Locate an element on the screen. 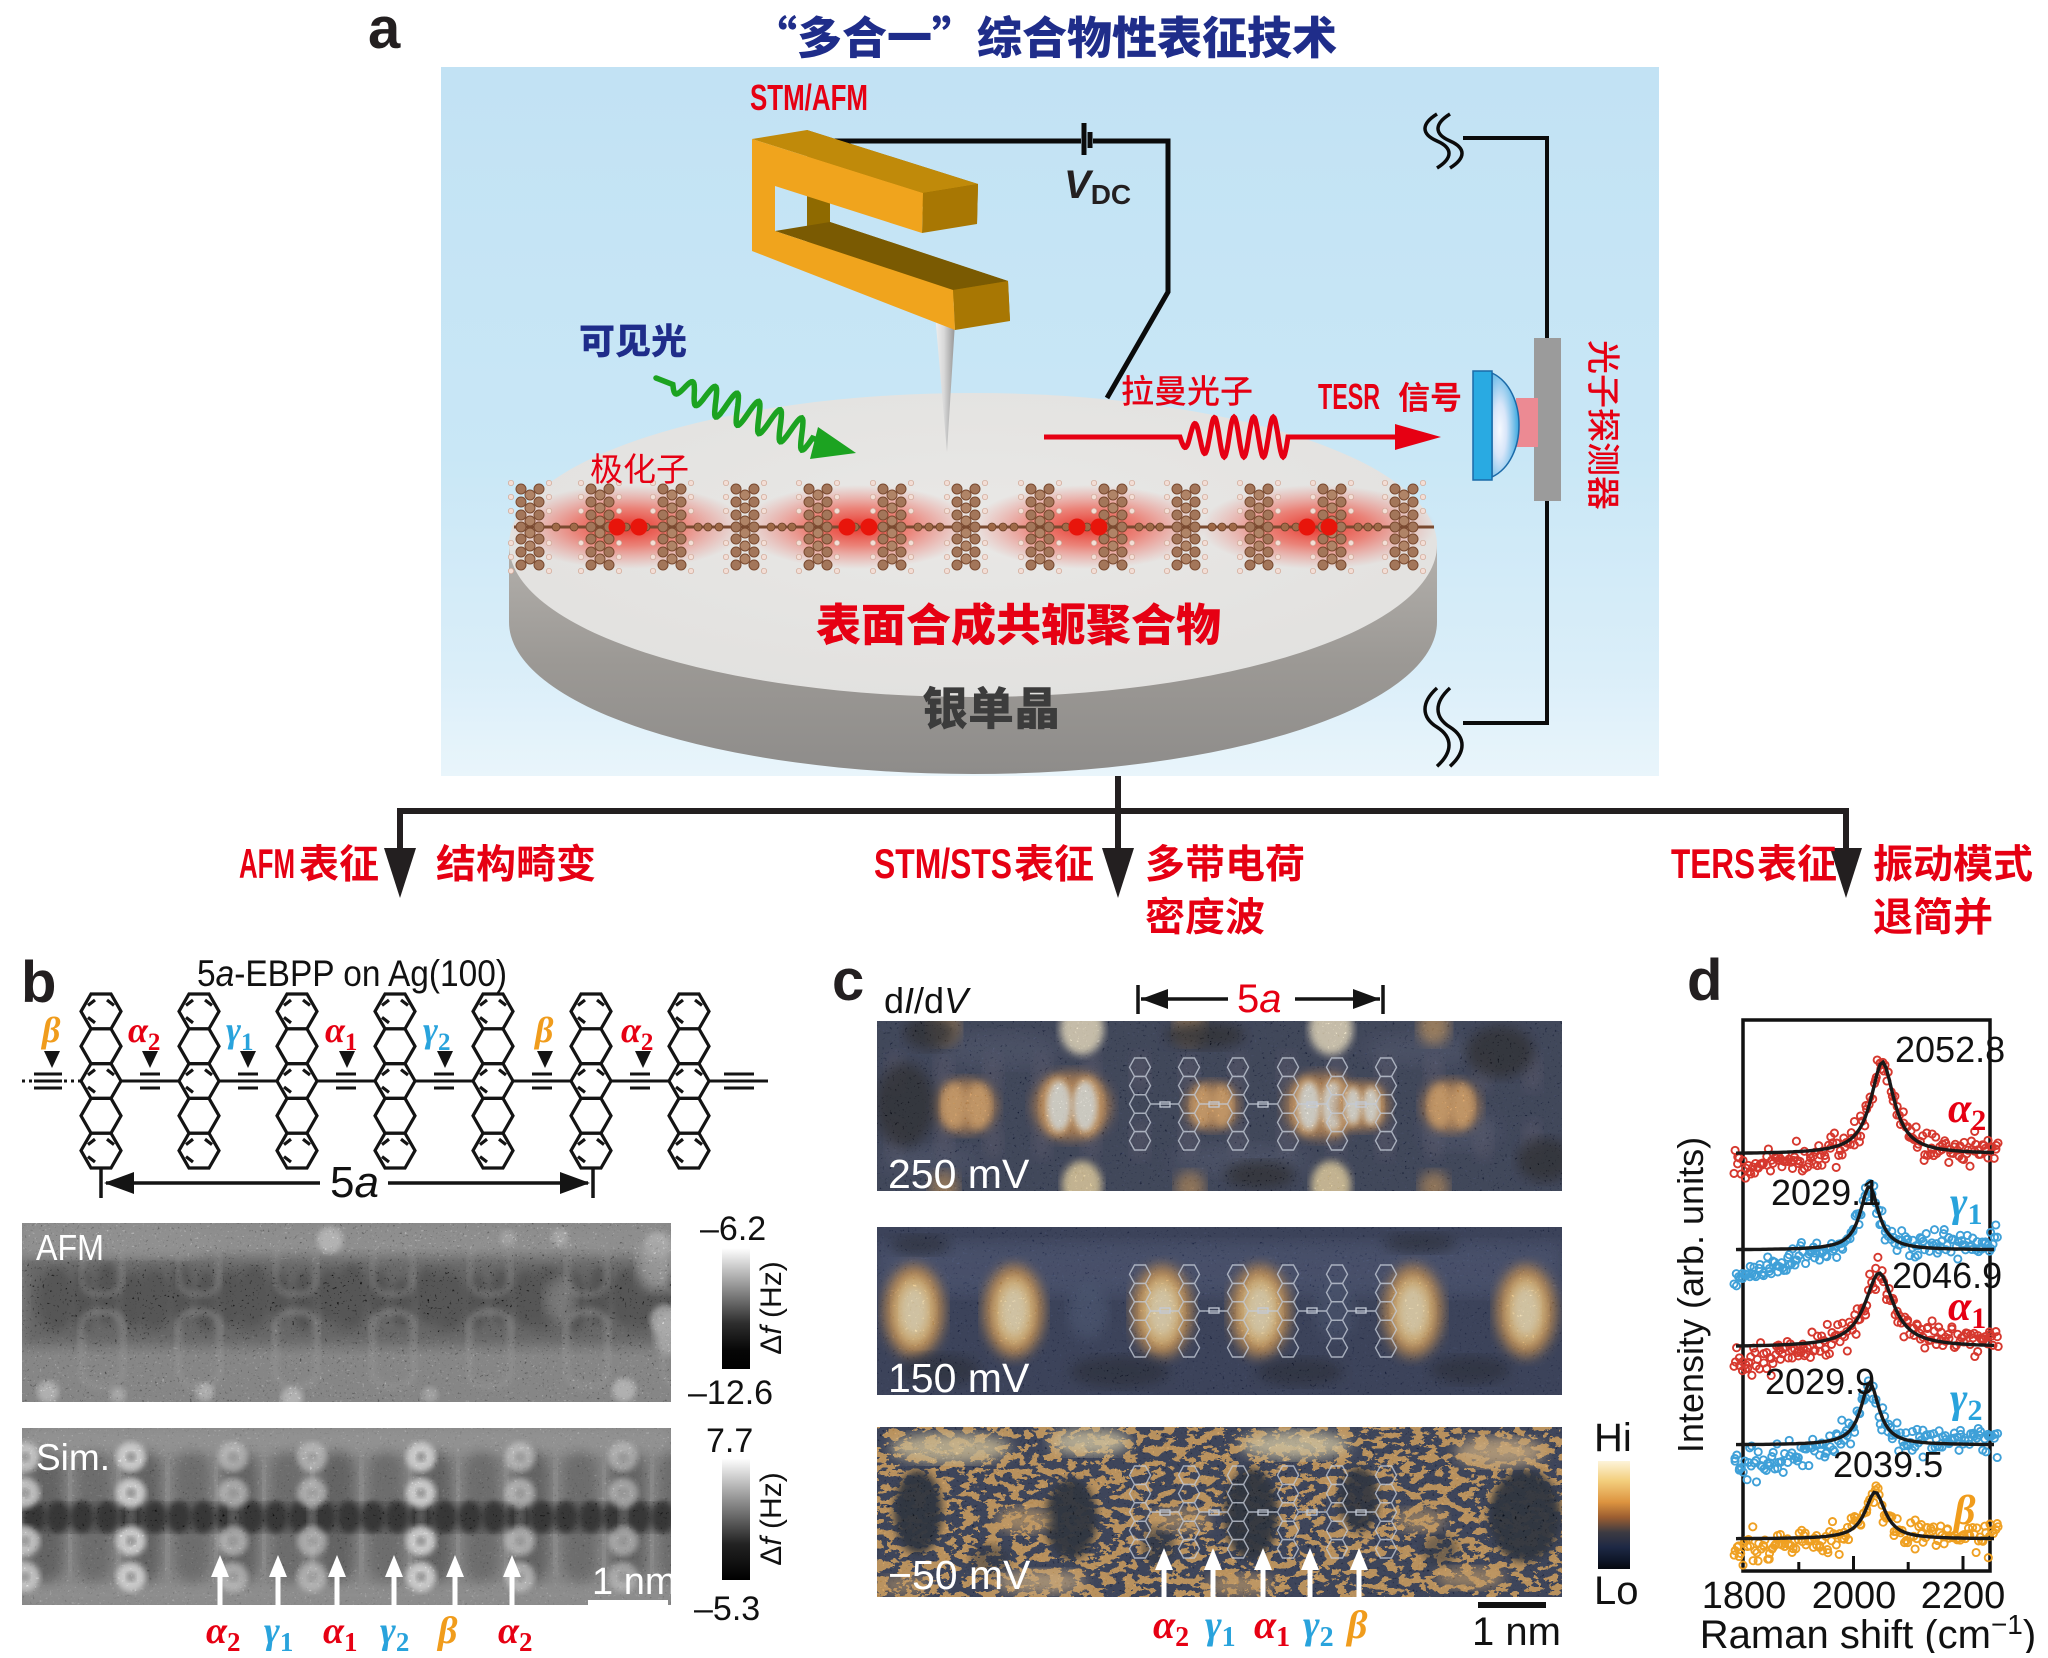 Image resolution: width=2048 pixels, height=1658 pixels. svg-text: Lo is located at coordinates (1616, 1591).